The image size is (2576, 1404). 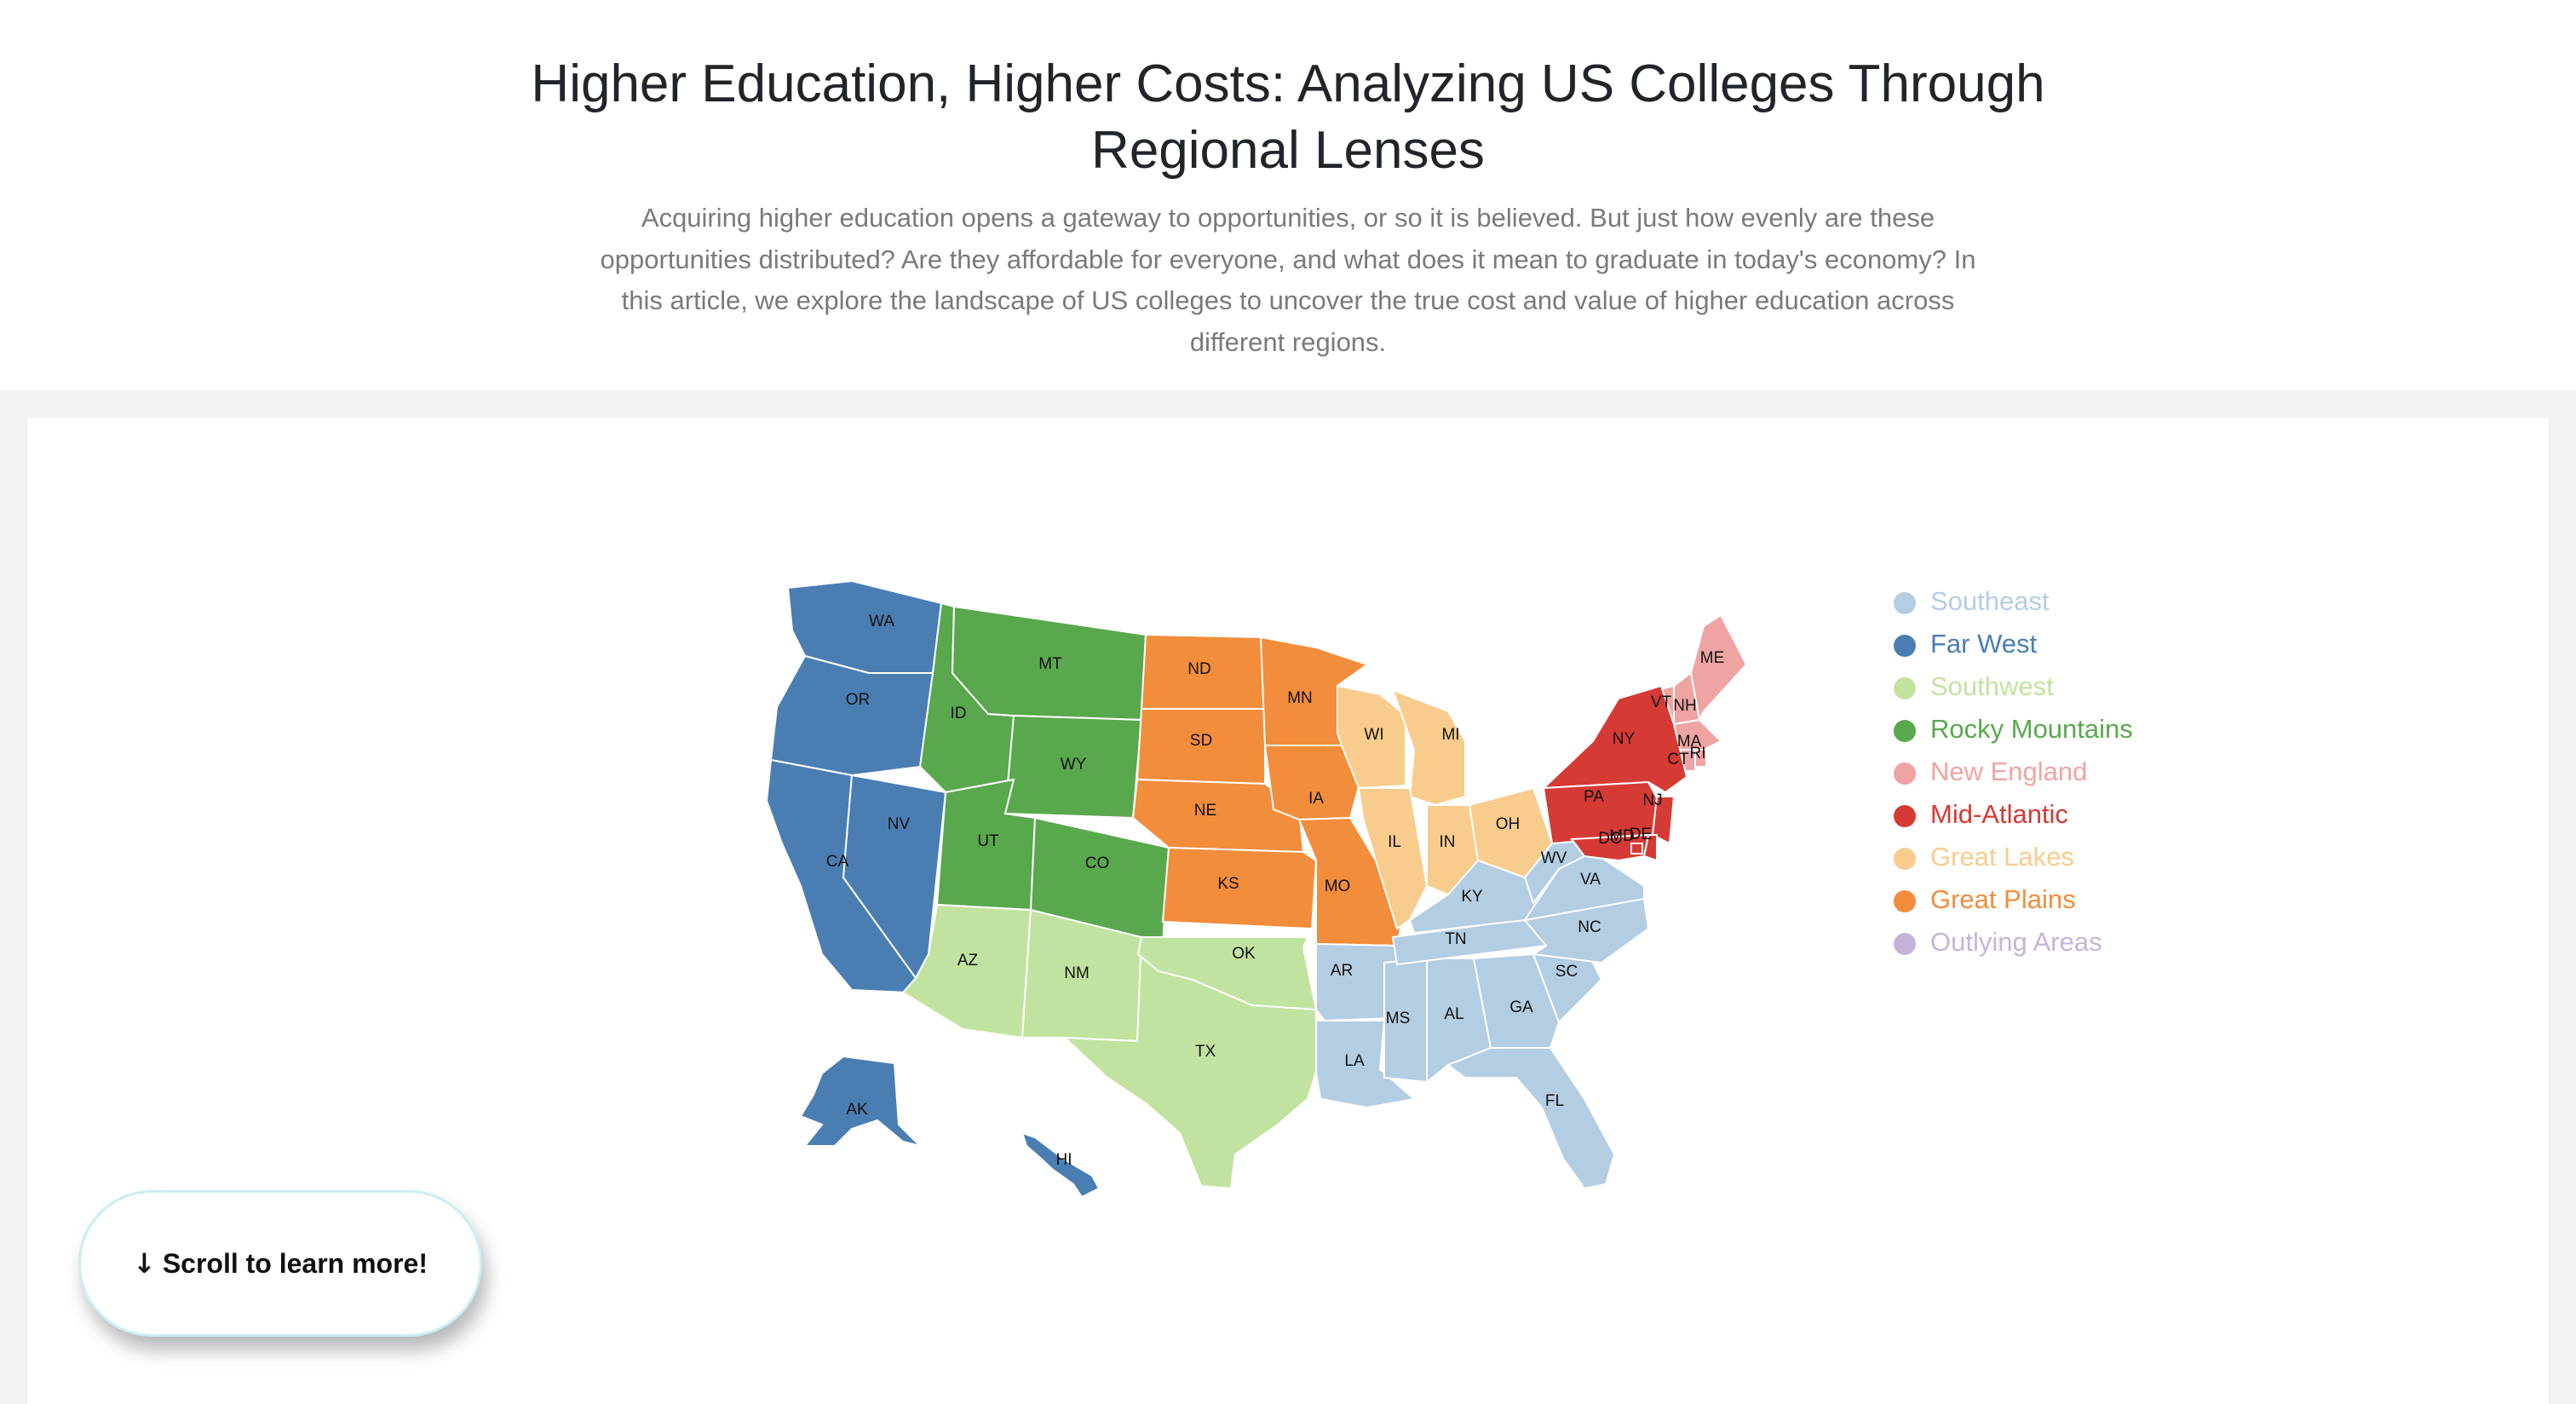 I want to click on state-ar, so click(x=1357, y=982).